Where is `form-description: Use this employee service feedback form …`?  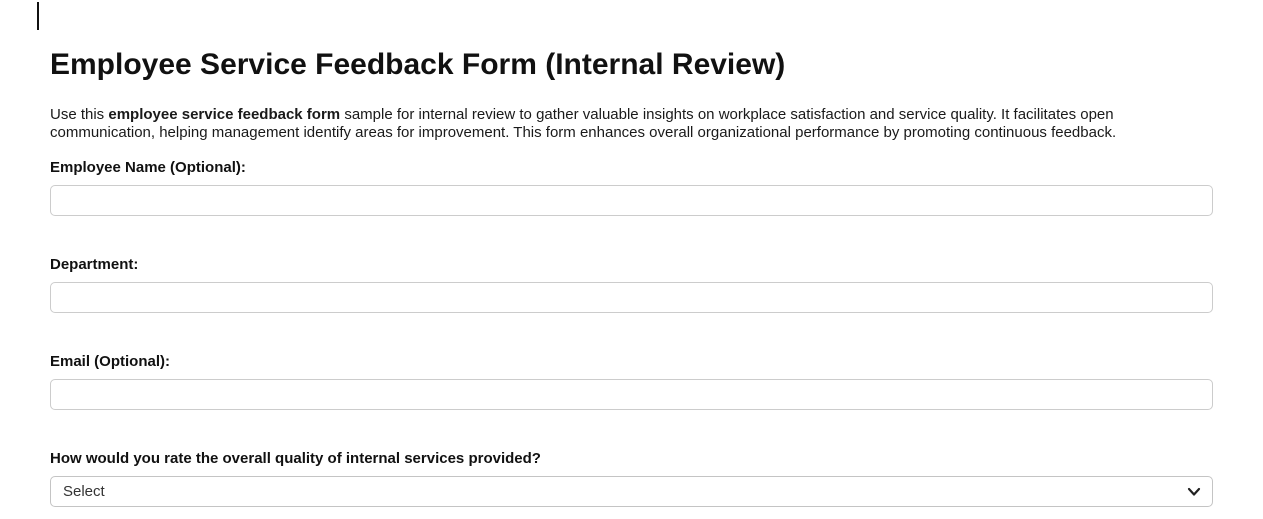
form-description: Use this employee service feedback form … is located at coordinates (631, 123).